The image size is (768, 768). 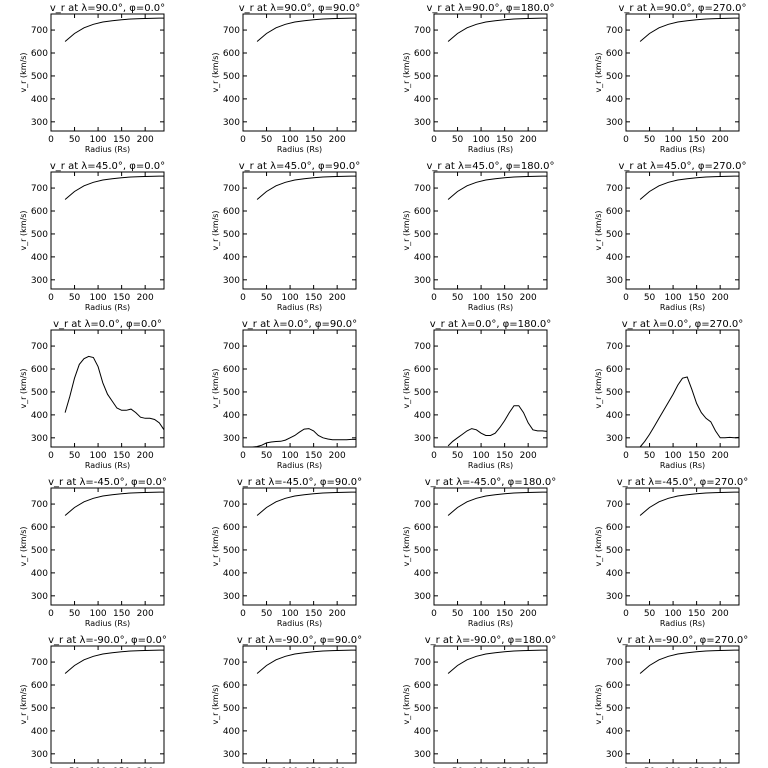 What do you see at coordinates (300, 8) in the screenshot?
I see `chart-title: v_r at λ=90.0°, φ=90.0°` at bounding box center [300, 8].